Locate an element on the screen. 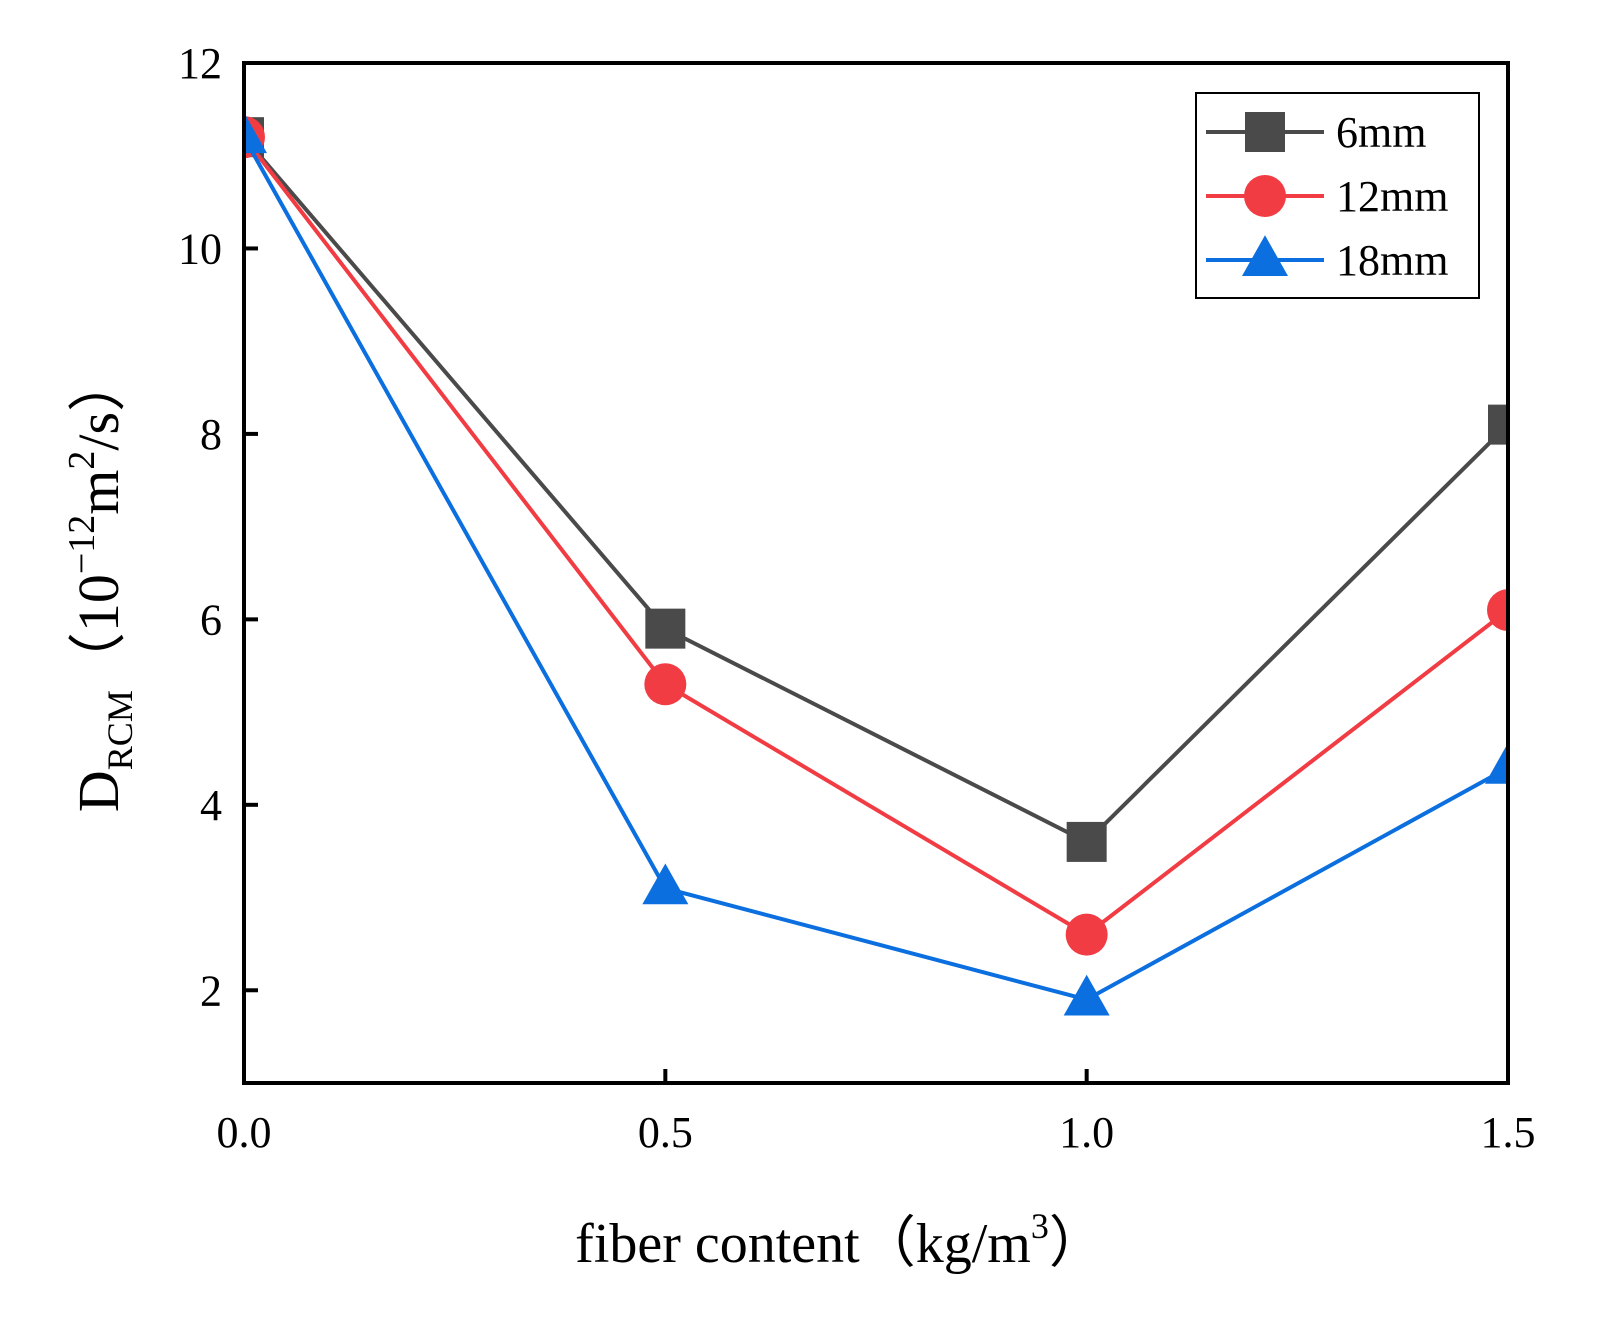  legend-label-12mm: 12mm is located at coordinates (1392, 196).